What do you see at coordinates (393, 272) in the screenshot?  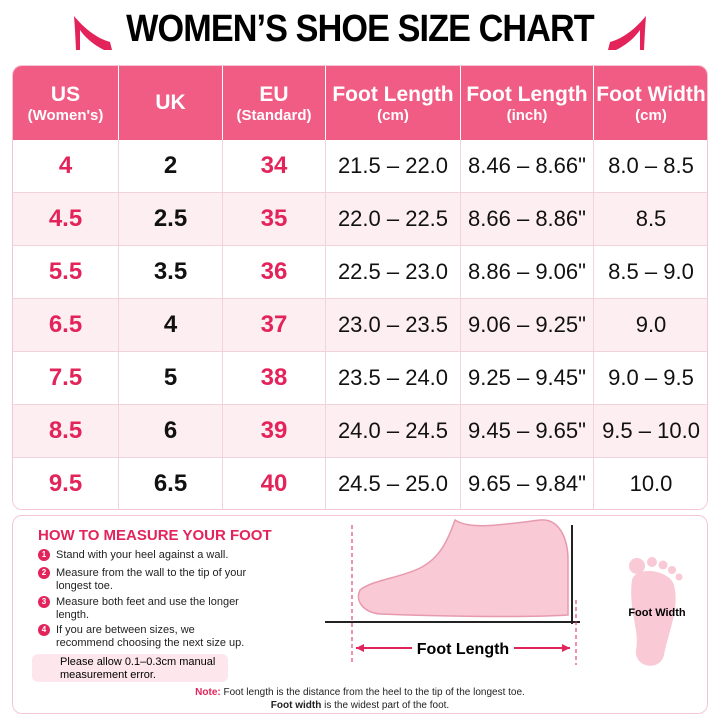 I see `table-cell: 22.5 – 23.0` at bounding box center [393, 272].